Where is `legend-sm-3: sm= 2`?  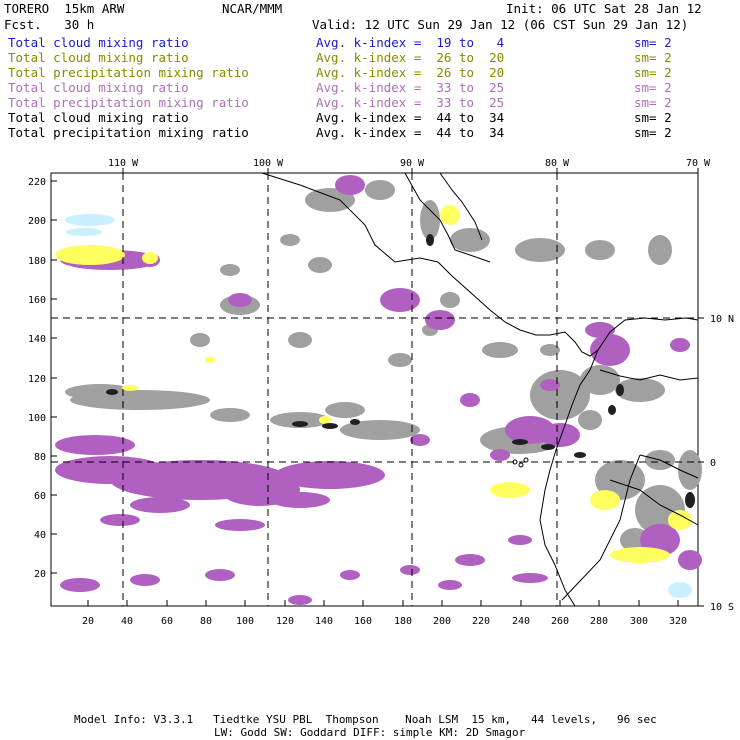 legend-sm-3: sm= 2 is located at coordinates (653, 87).